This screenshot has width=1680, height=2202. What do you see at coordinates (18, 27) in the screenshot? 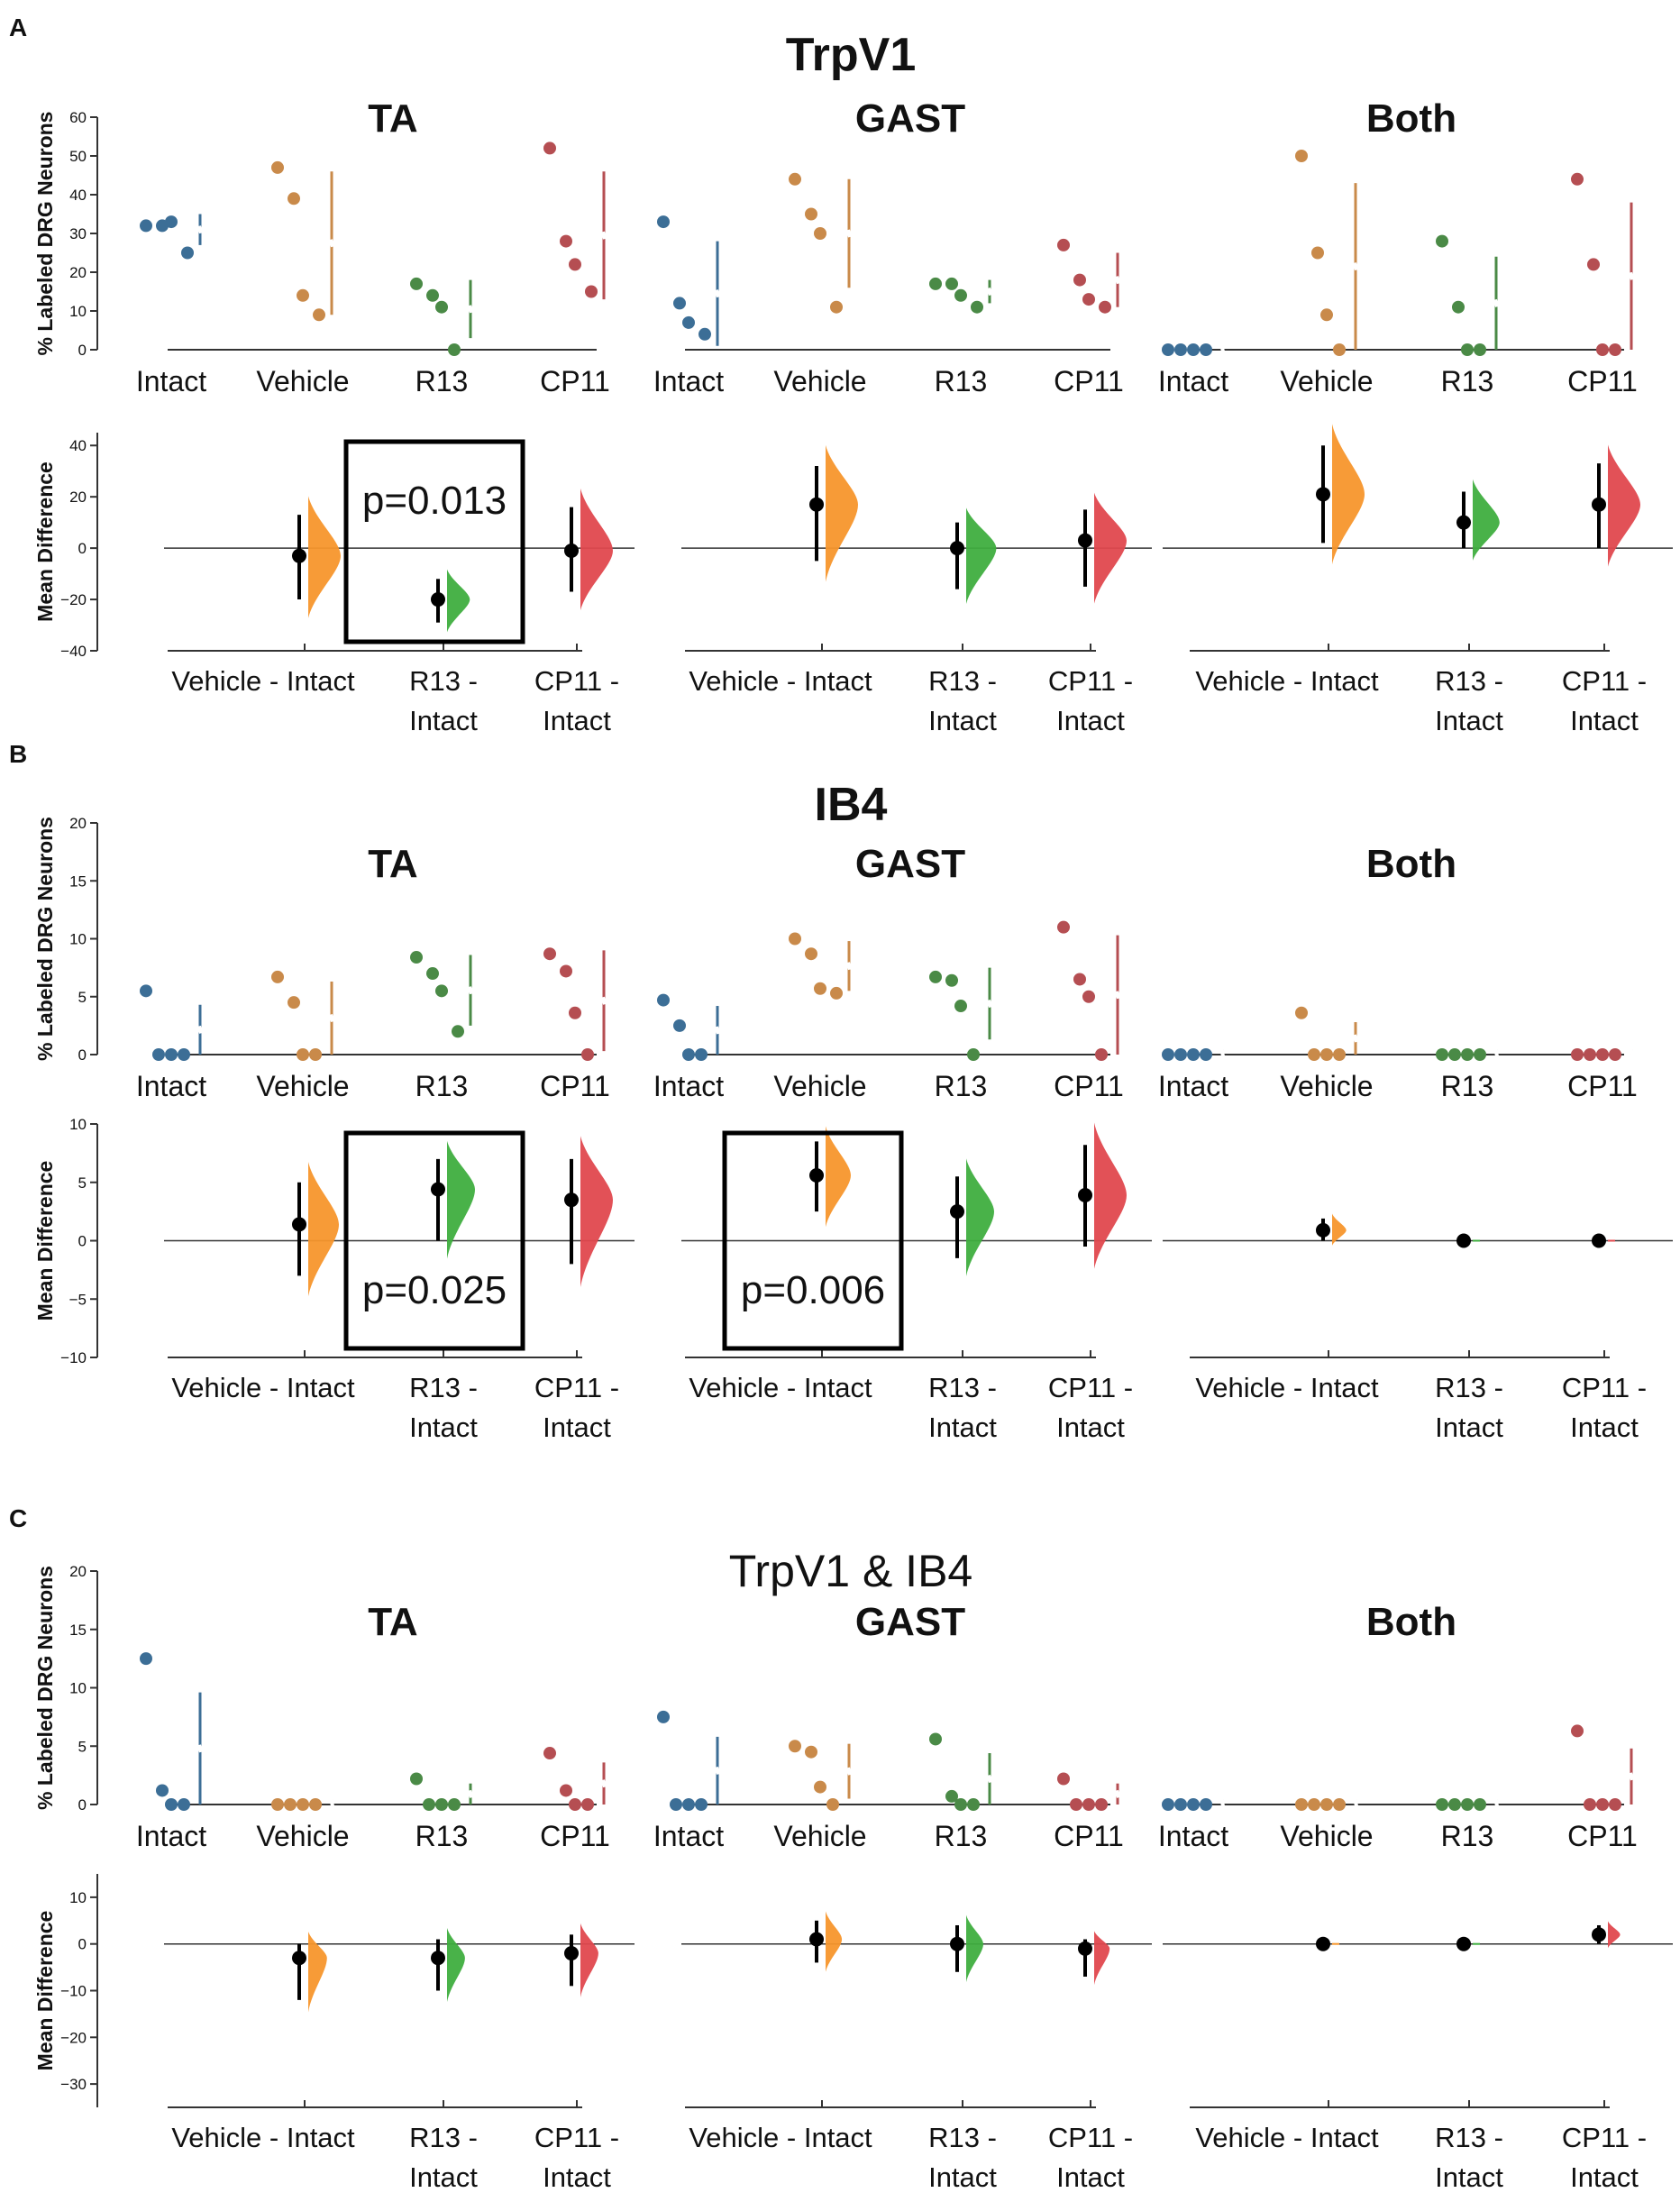
I see `panel-letter: A` at bounding box center [18, 27].